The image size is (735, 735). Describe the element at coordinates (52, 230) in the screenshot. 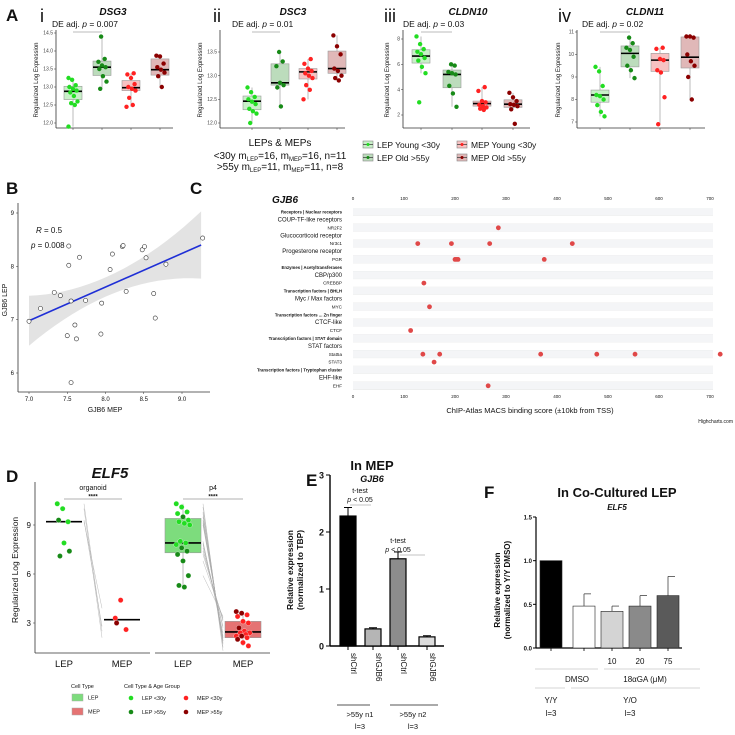

I see `text-span: = 0.5` at that location.